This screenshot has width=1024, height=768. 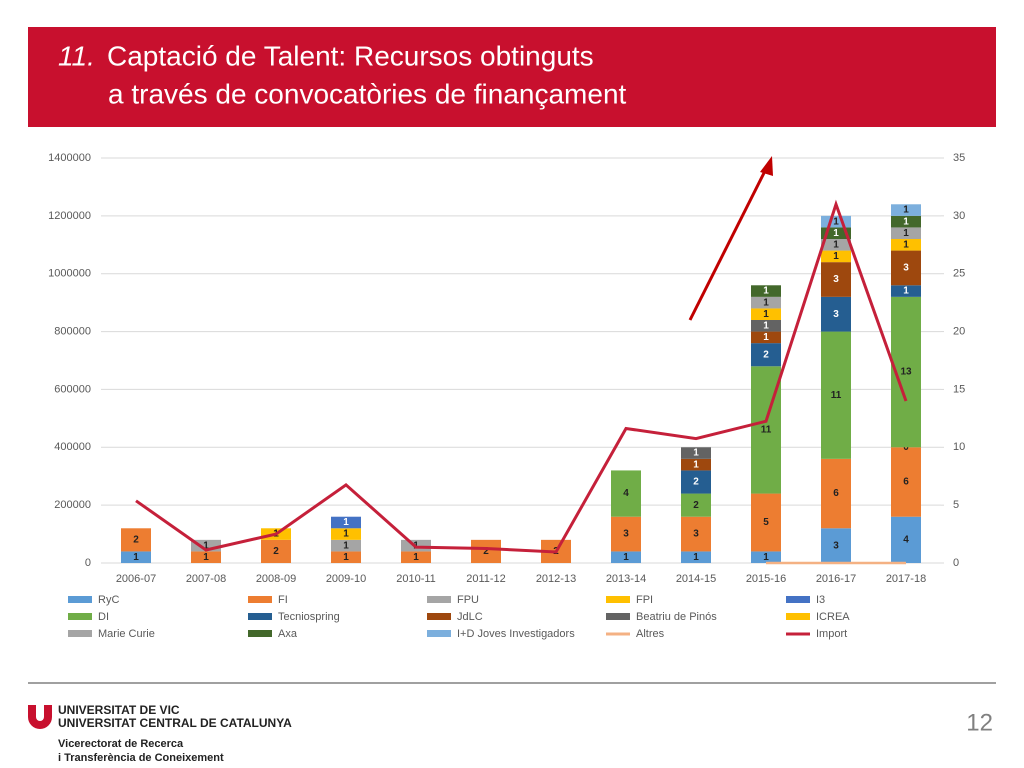 I want to click on legend-label: FI, so click(x=283, y=600).